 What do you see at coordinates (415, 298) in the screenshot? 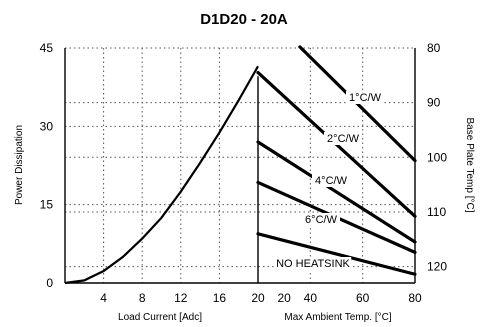
I see `right-x-tick-label: 80` at bounding box center [415, 298].